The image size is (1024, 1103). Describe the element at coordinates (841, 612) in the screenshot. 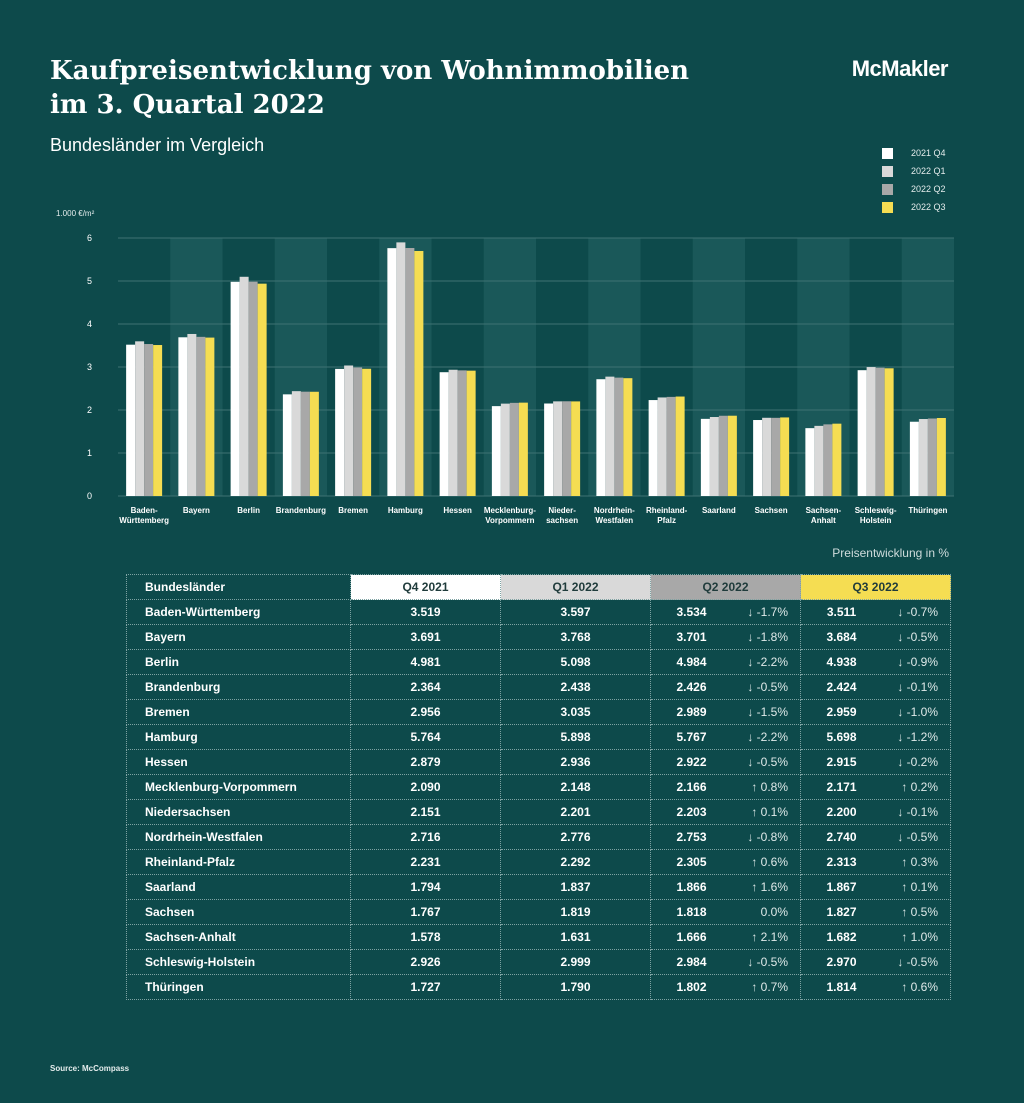

I see `row-q3-value: 3.511` at that location.